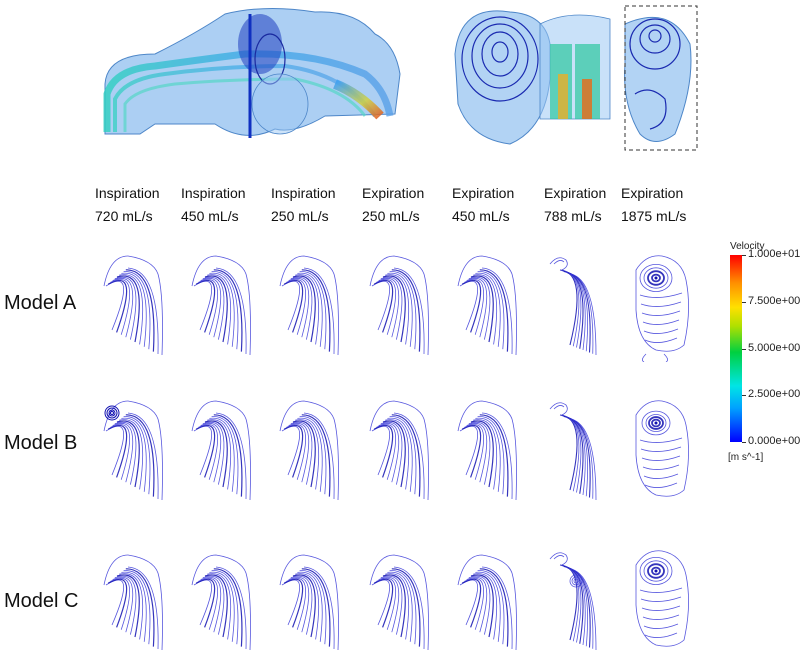  I want to click on colorbar-unit: [m s^-1], so click(746, 457).